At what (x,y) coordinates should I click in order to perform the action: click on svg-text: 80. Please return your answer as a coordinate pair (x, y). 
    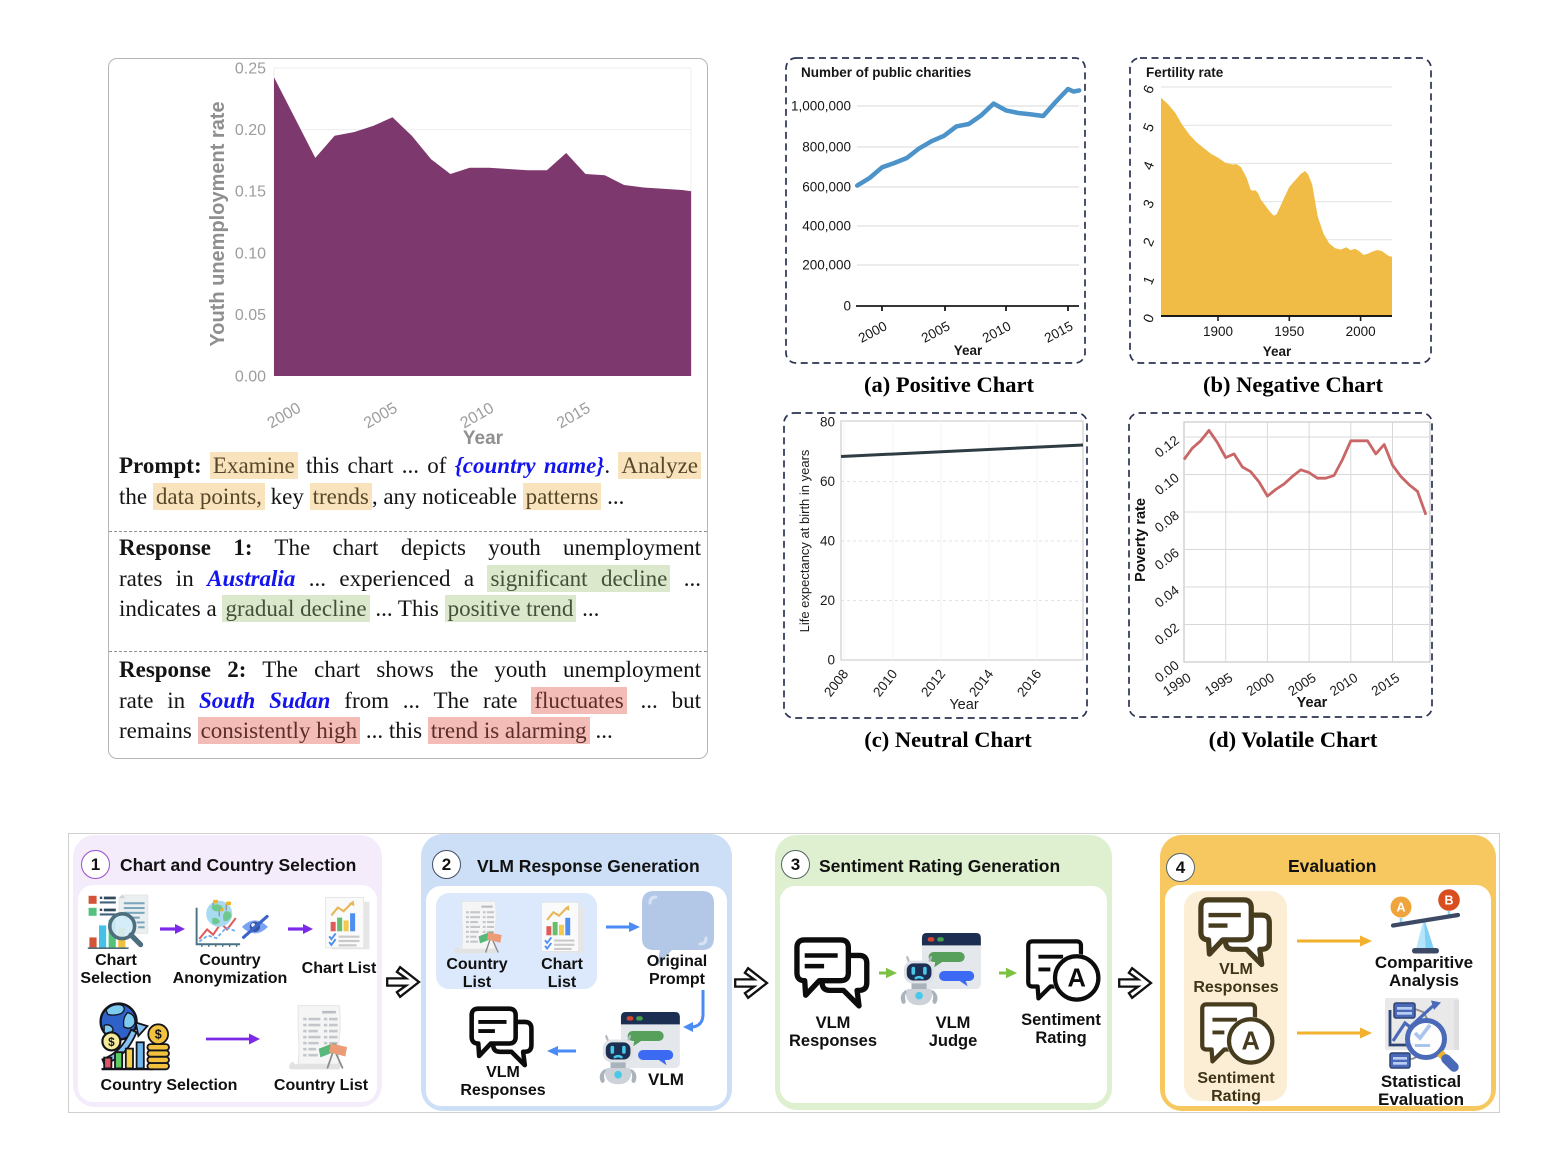
    Looking at the image, I should click on (827, 422).